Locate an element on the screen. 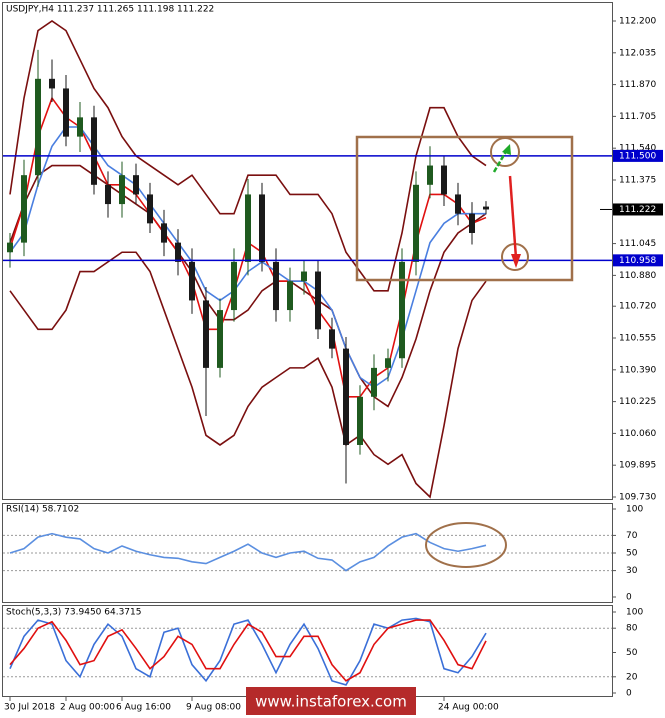 This screenshot has height=718, width=665. y-tick-label: 111.375 is located at coordinates (637, 180).